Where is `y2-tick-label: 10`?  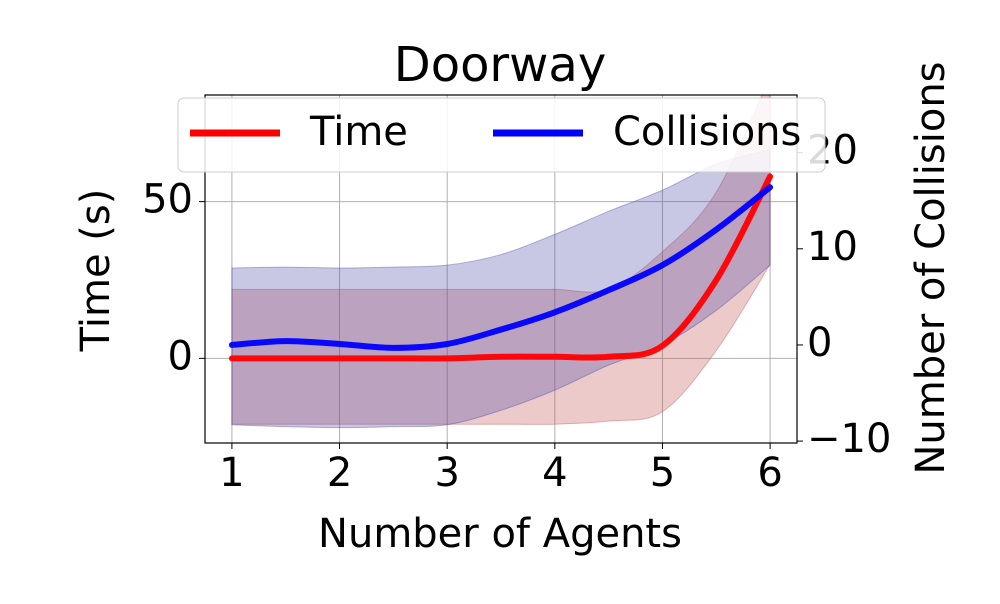
y2-tick-label: 10 is located at coordinates (832, 247).